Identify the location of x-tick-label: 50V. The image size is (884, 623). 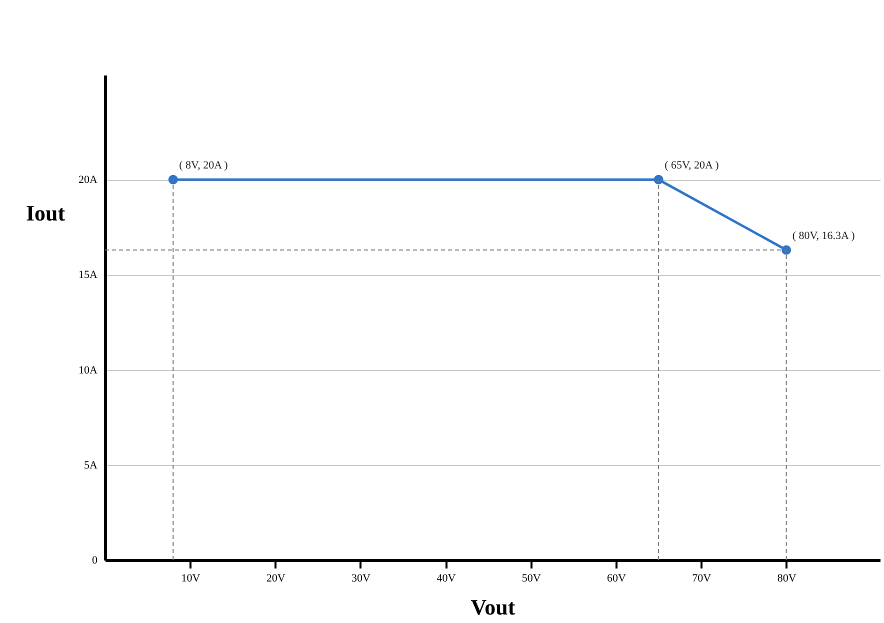
(531, 578).